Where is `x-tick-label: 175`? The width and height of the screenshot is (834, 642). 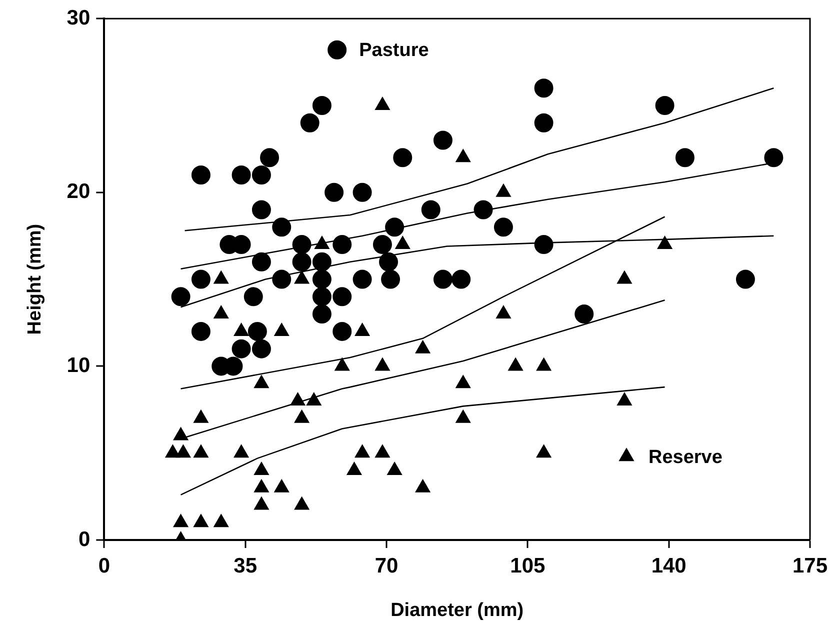 x-tick-label: 175 is located at coordinates (810, 566).